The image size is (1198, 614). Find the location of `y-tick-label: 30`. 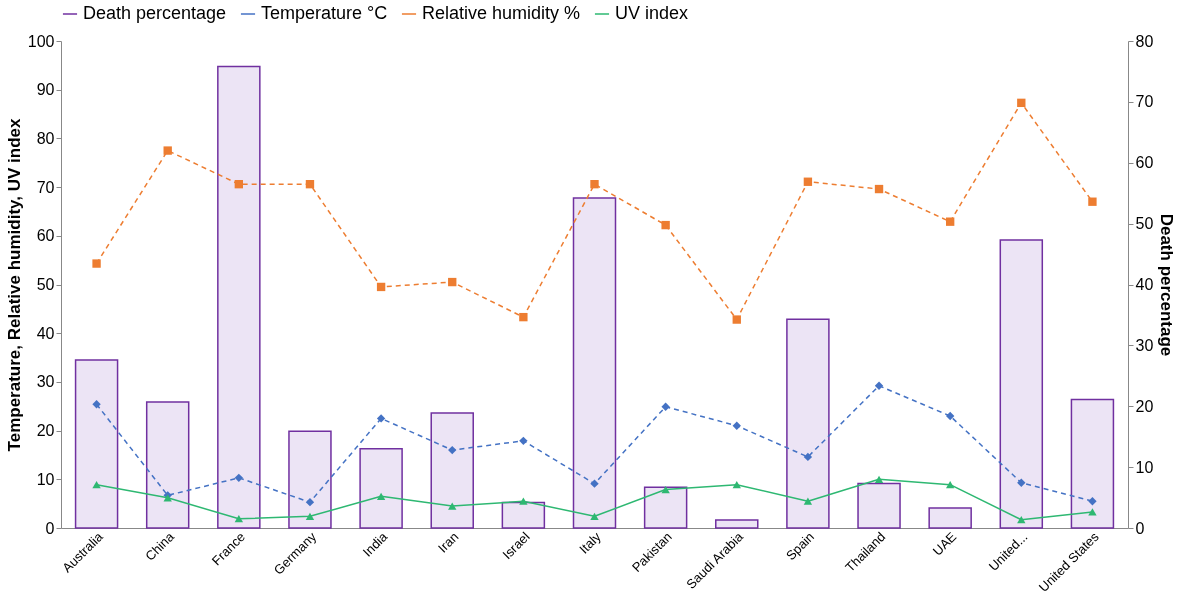

y-tick-label: 30 is located at coordinates (45, 382).